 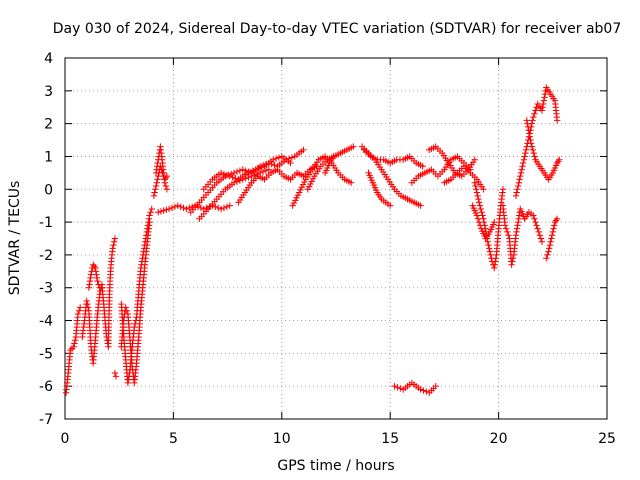 I want to click on y-tick-label: 2, so click(x=48, y=125).